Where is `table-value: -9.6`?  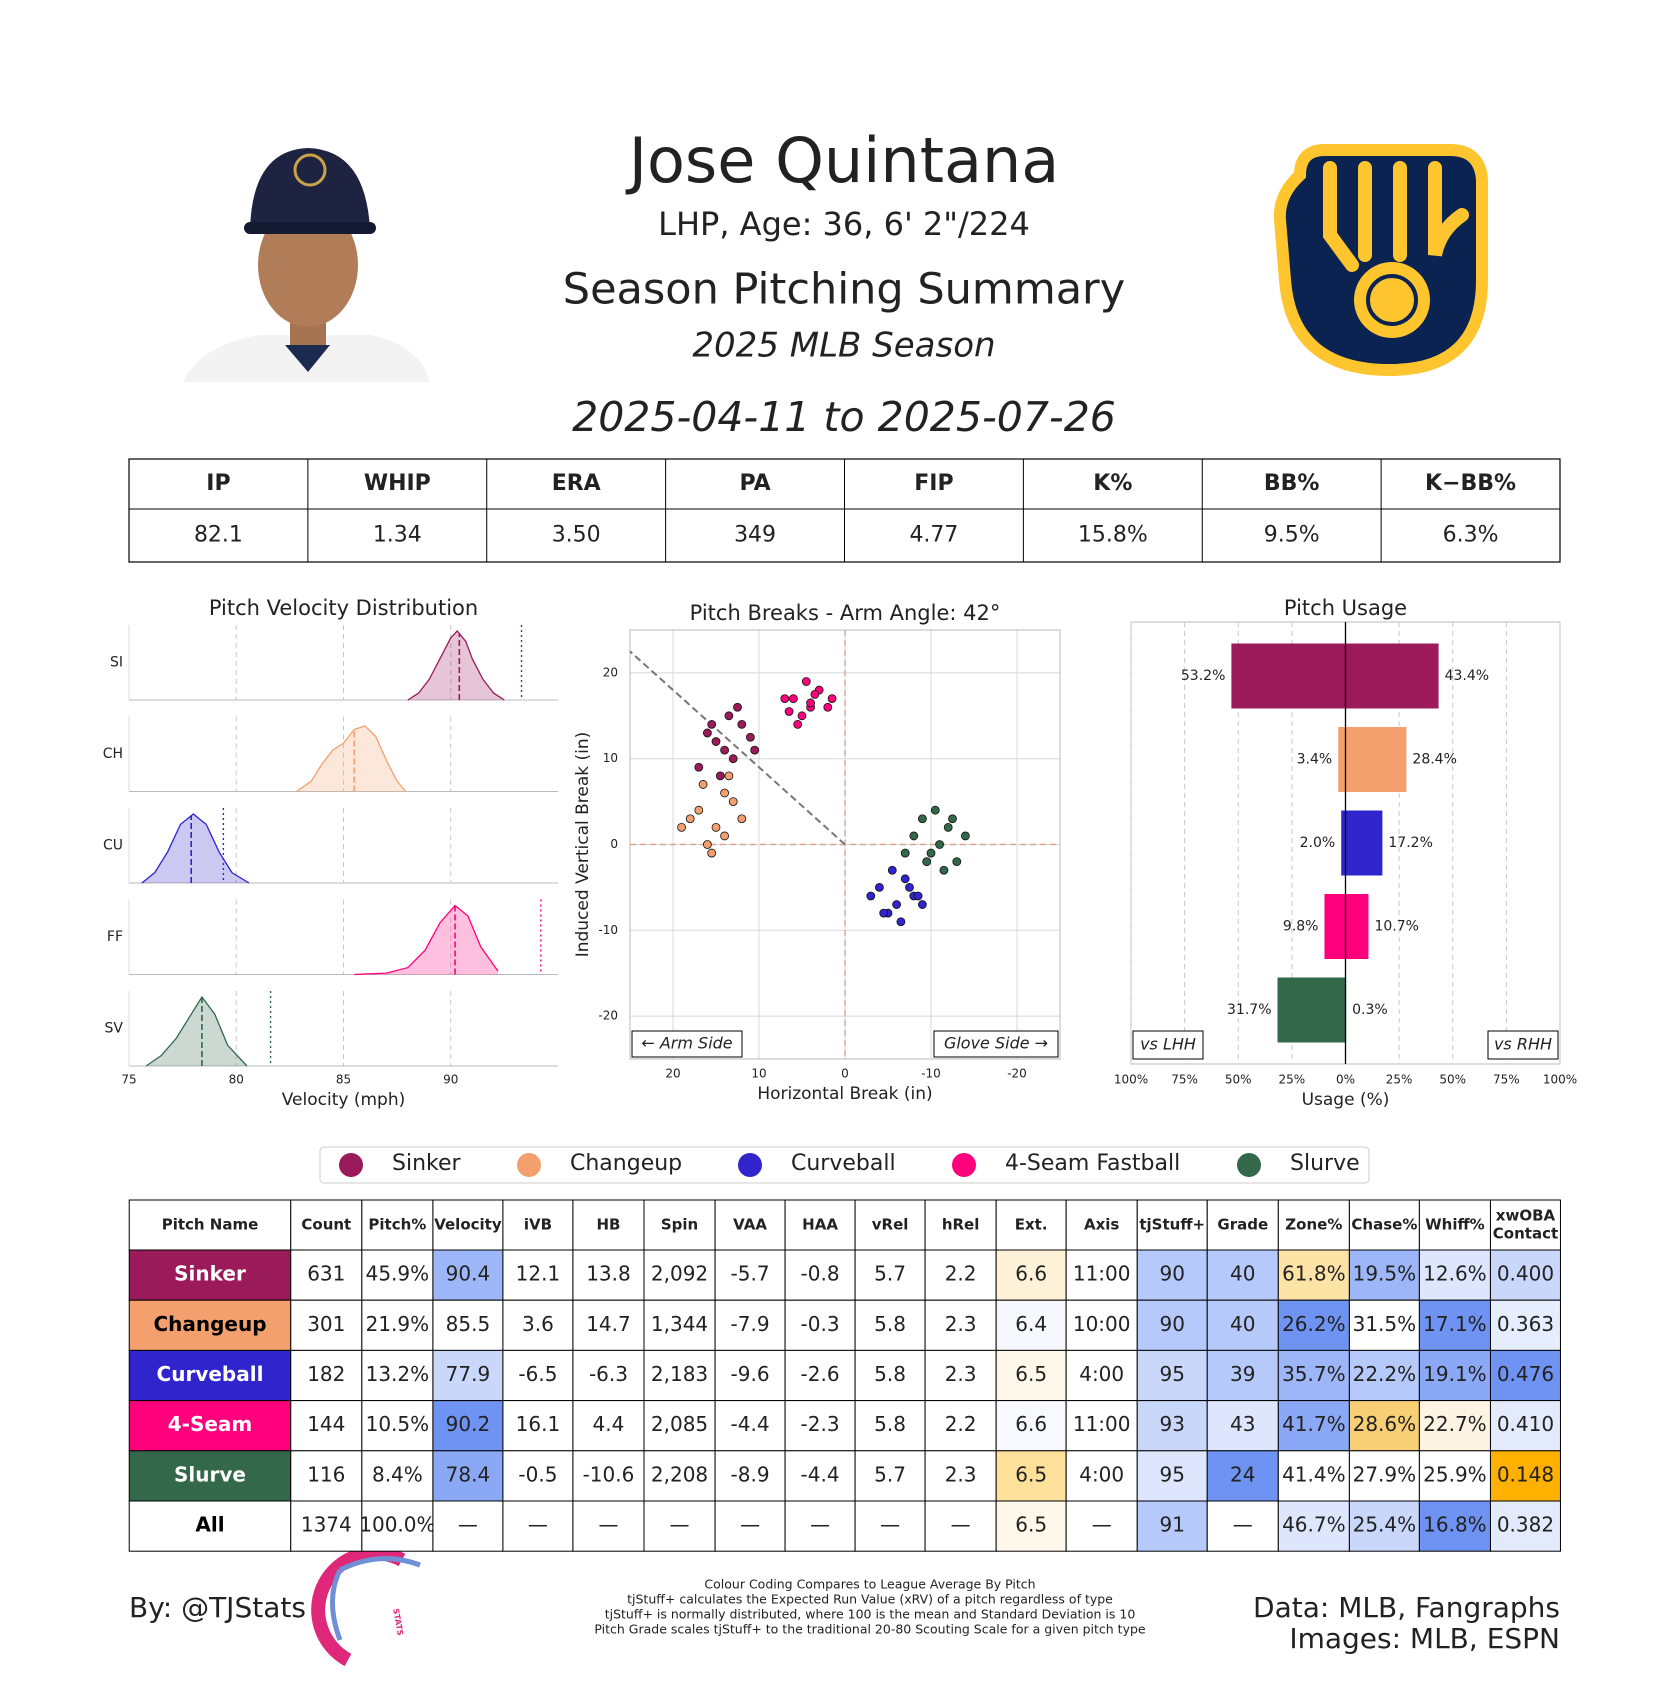
table-value: -9.6 is located at coordinates (750, 1374).